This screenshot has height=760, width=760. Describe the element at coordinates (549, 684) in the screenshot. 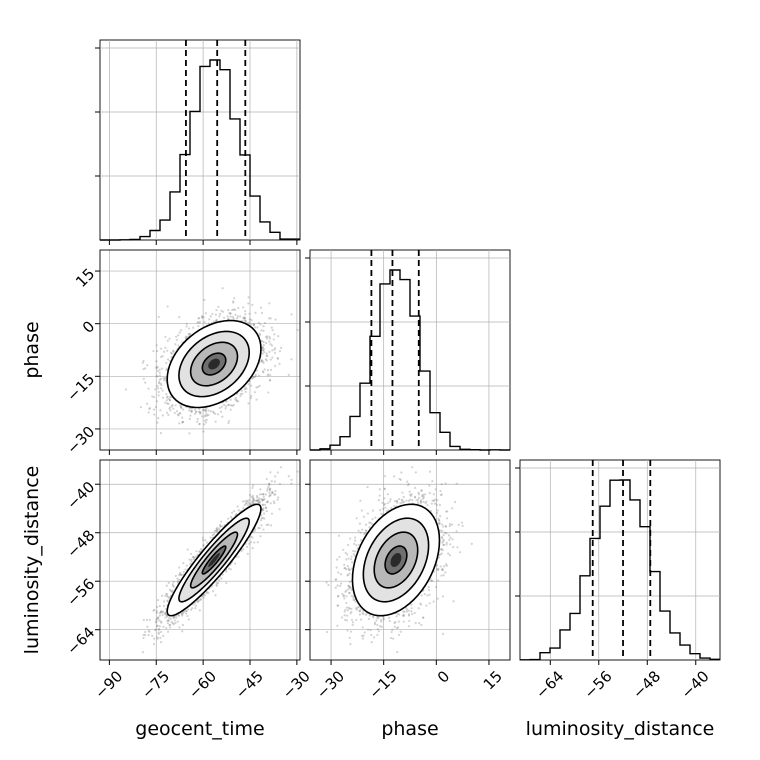

I see `tick-label-x-luminosity_distance: −64` at that location.